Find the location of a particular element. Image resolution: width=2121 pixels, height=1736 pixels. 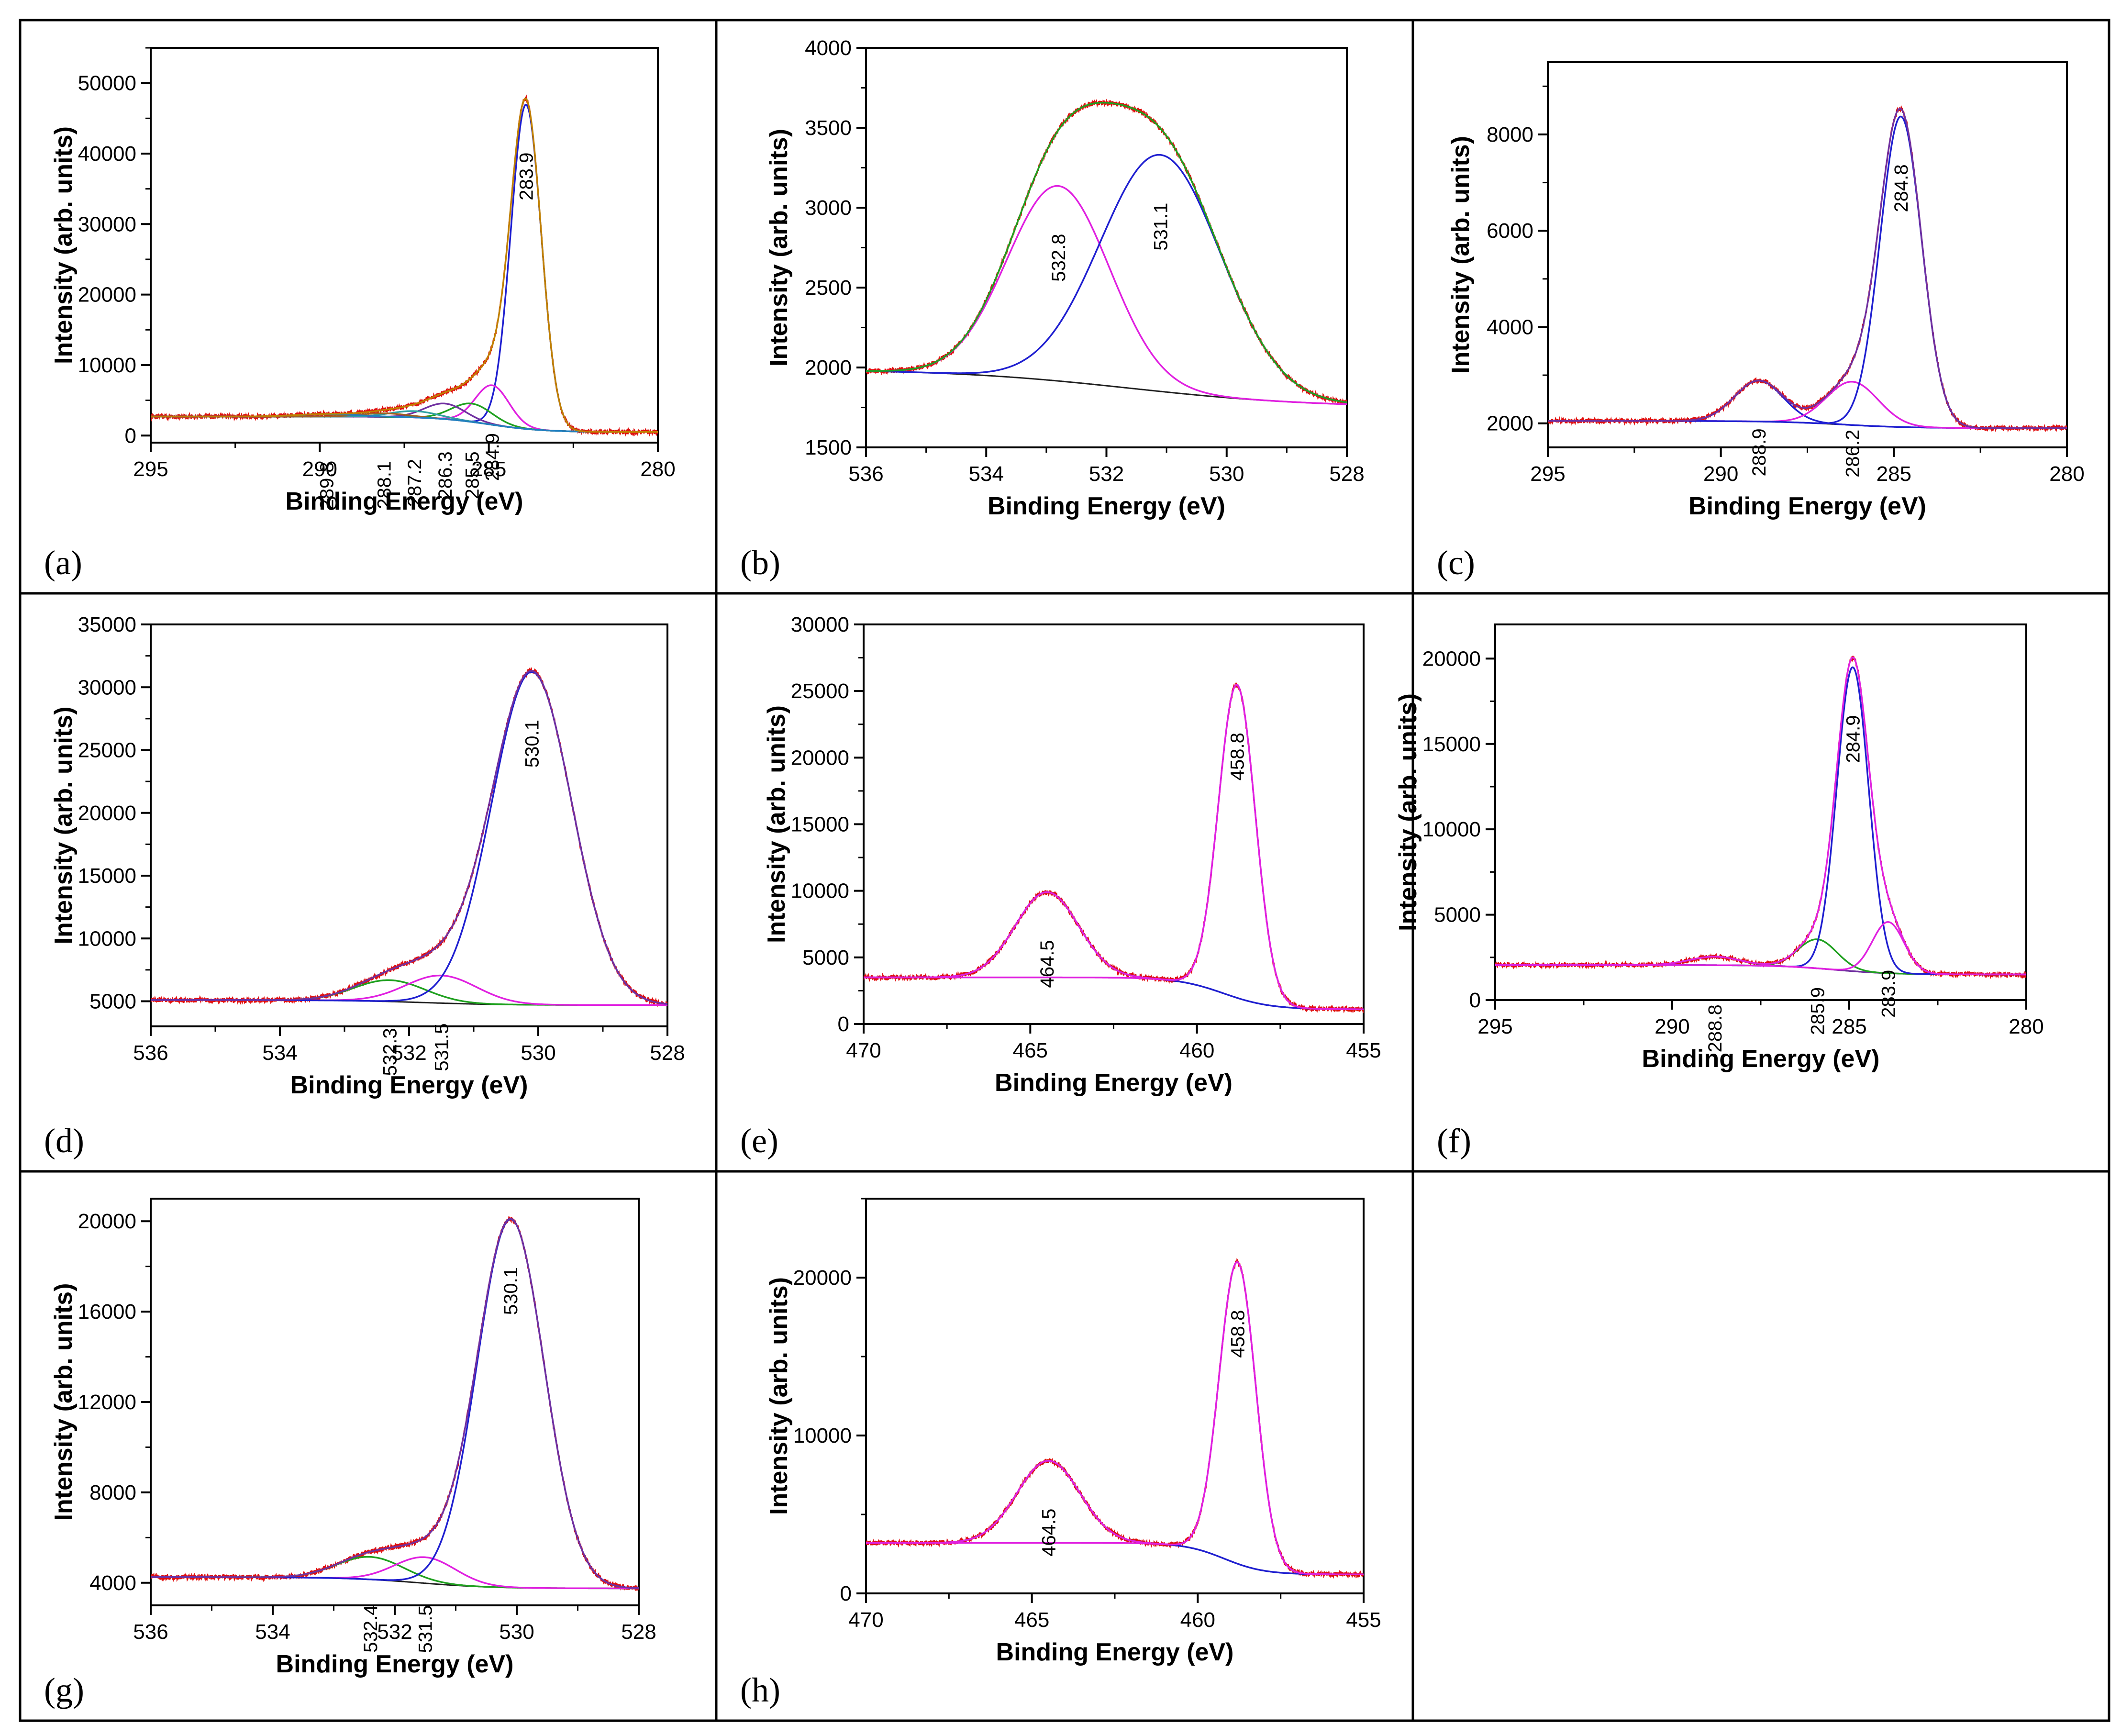

y-tick-label: 0 is located at coordinates (1475, 1000).